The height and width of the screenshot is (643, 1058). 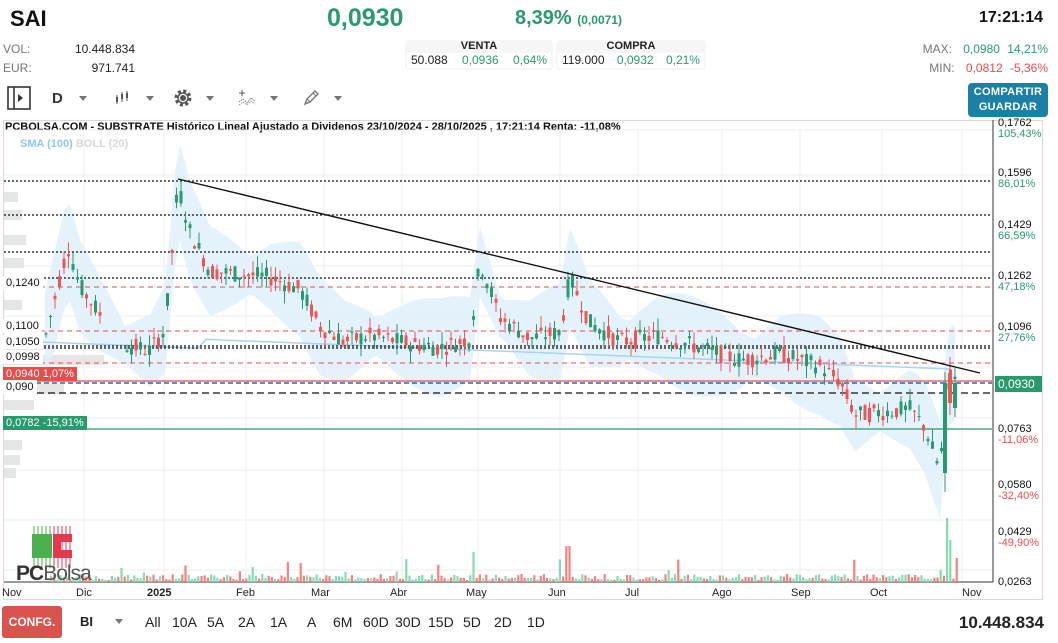 I want to click on max-stat: MAX: 0,0980 14,21%, so click(x=985, y=49).